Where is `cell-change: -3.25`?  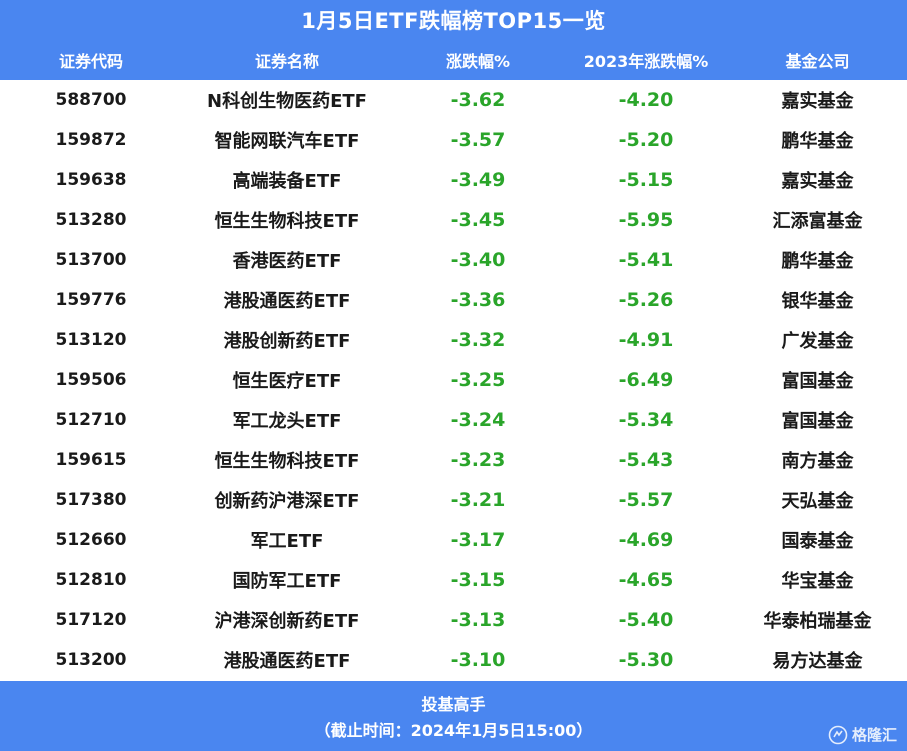 cell-change: -3.25 is located at coordinates (478, 380).